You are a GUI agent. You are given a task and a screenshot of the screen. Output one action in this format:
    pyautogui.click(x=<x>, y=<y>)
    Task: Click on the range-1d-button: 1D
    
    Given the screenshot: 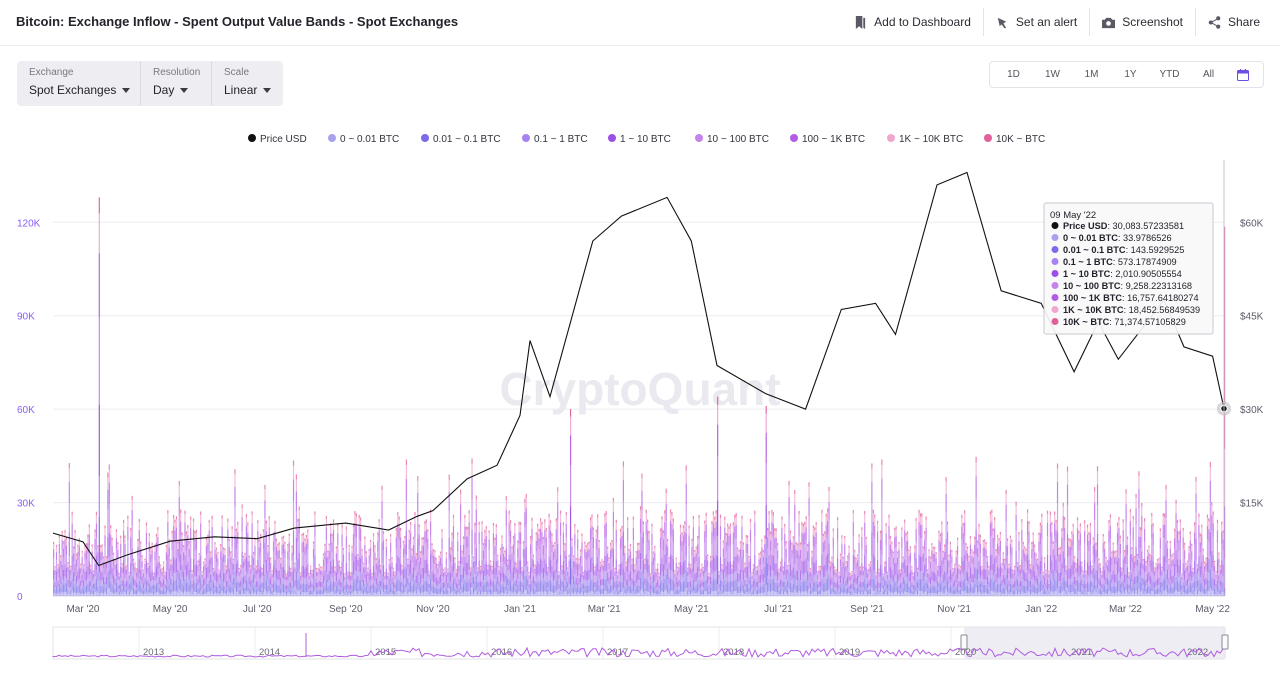 What is the action you would take?
    pyautogui.click(x=1013, y=74)
    